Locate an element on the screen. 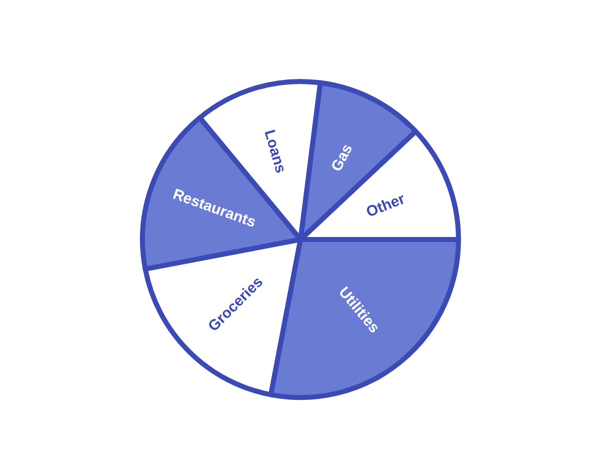 This screenshot has width=601, height=470. slice-label: Other is located at coordinates (386, 206).